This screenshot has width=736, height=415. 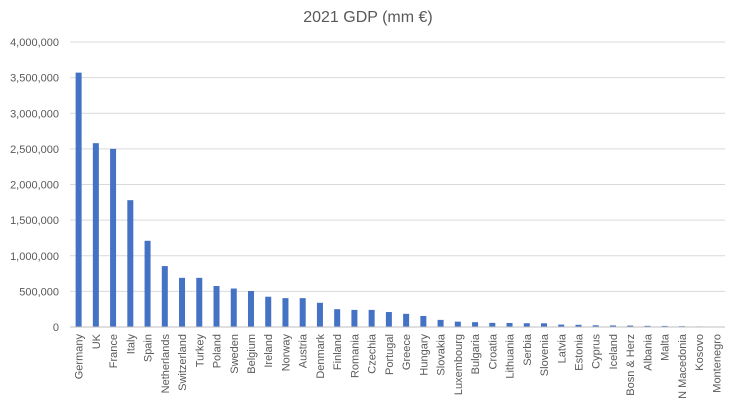 What do you see at coordinates (147, 283) in the screenshot?
I see `bar-spain` at bounding box center [147, 283].